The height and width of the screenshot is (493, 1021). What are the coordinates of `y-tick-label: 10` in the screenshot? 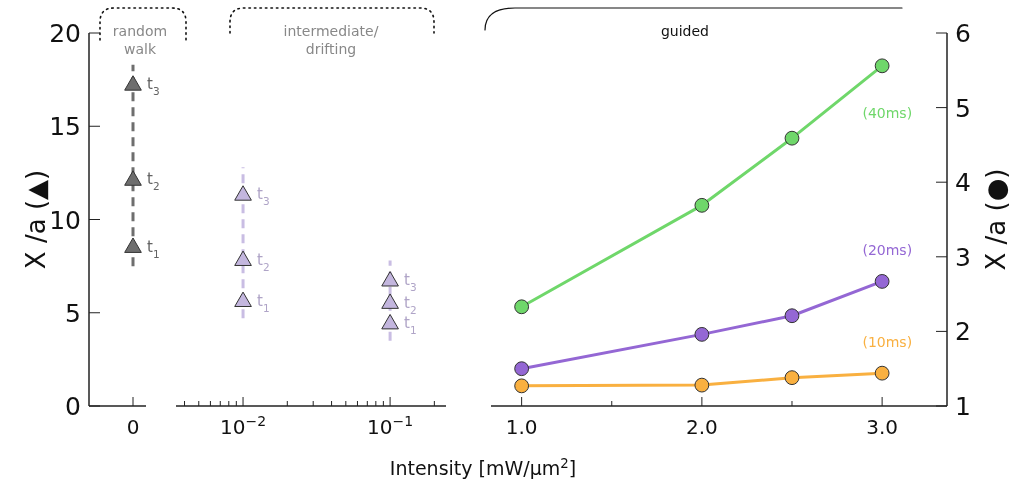 It's located at (65, 220).